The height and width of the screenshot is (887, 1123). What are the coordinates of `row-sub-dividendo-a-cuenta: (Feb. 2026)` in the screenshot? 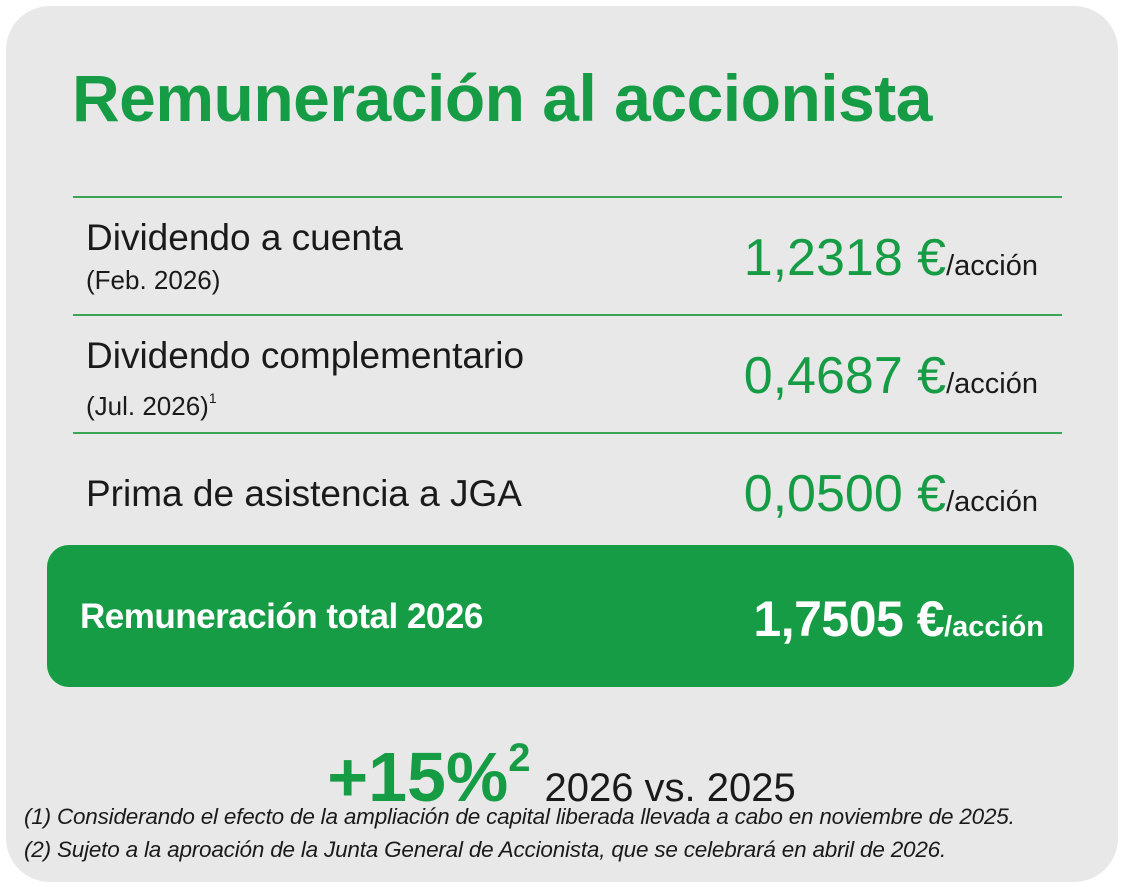 It's located at (153, 280).